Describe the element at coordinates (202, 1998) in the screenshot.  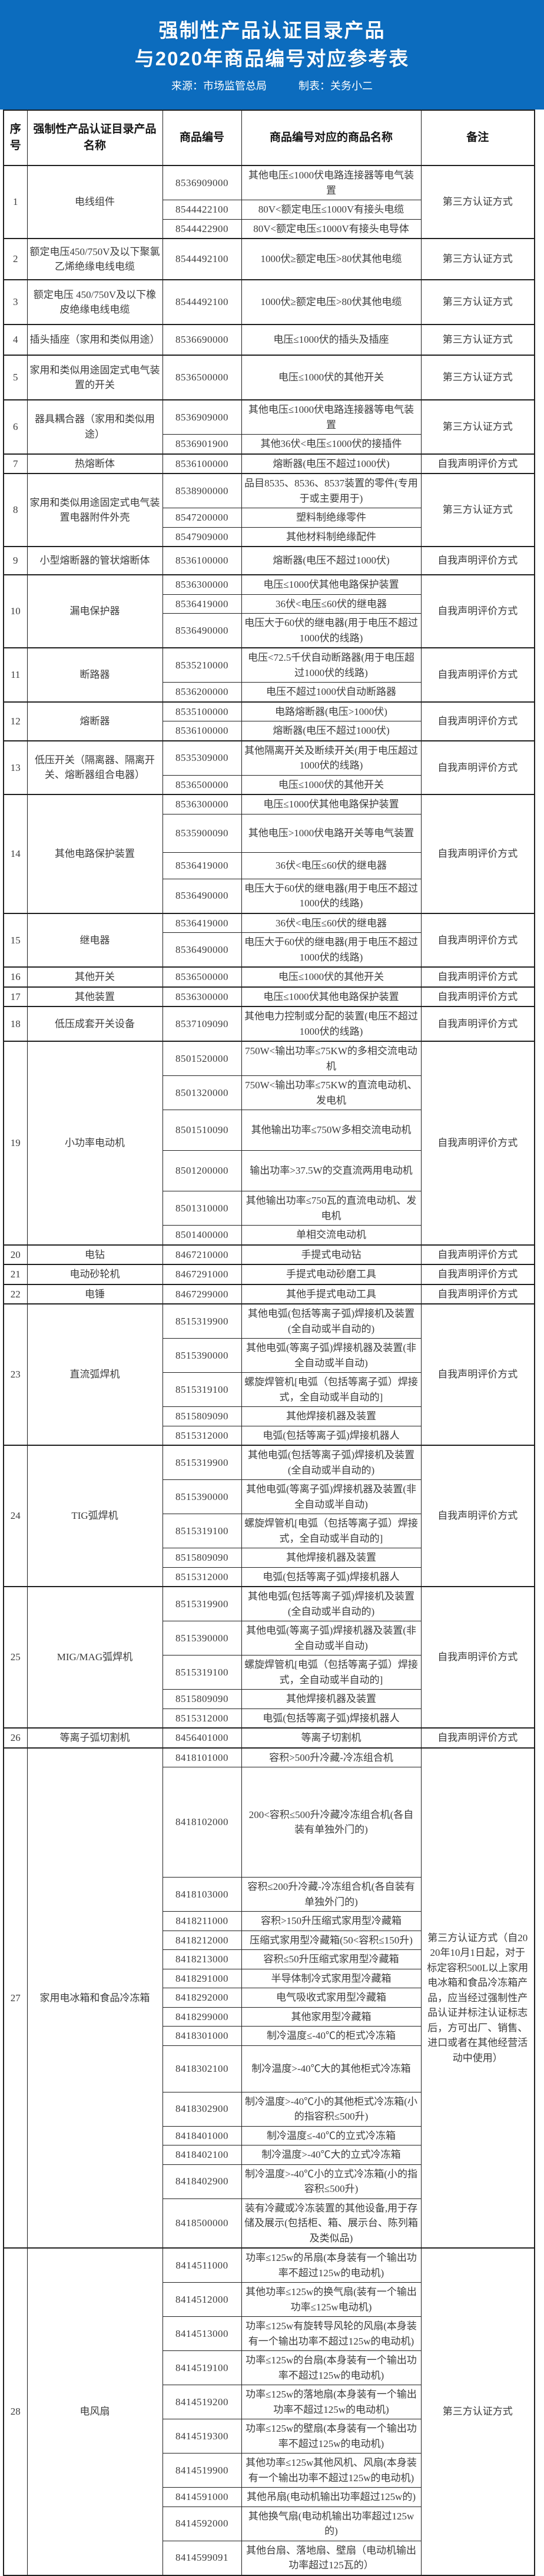
I see `hs-code-cell: 8418292000` at that location.